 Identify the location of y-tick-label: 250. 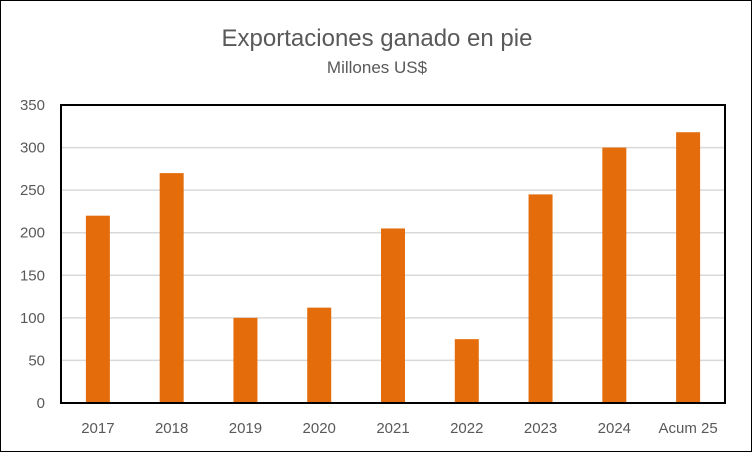
(32, 190).